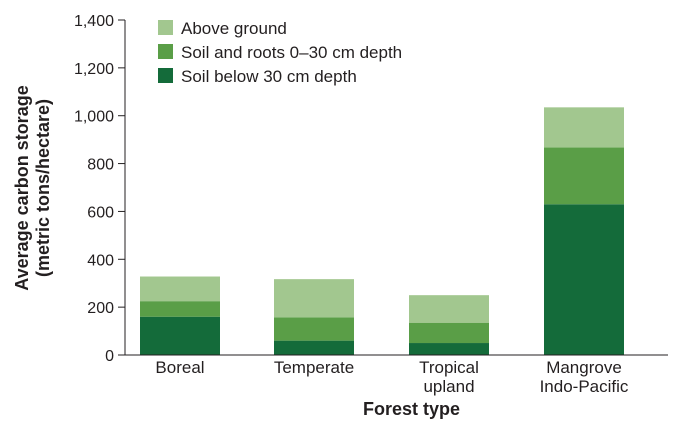  What do you see at coordinates (100, 308) in the screenshot?
I see `y-tick-label: 200` at bounding box center [100, 308].